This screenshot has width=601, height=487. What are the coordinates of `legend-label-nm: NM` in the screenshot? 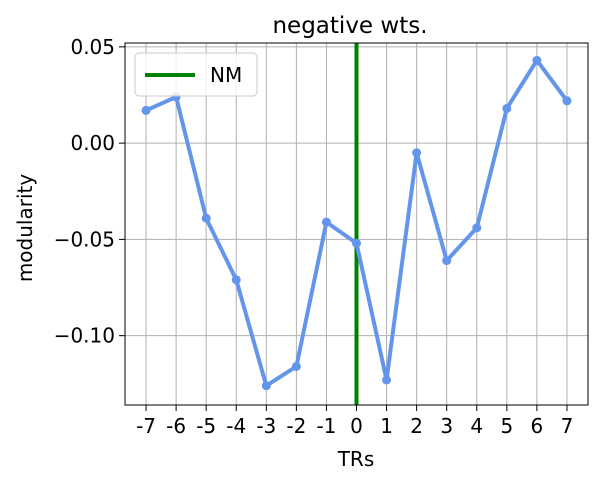 It's located at (226, 75).